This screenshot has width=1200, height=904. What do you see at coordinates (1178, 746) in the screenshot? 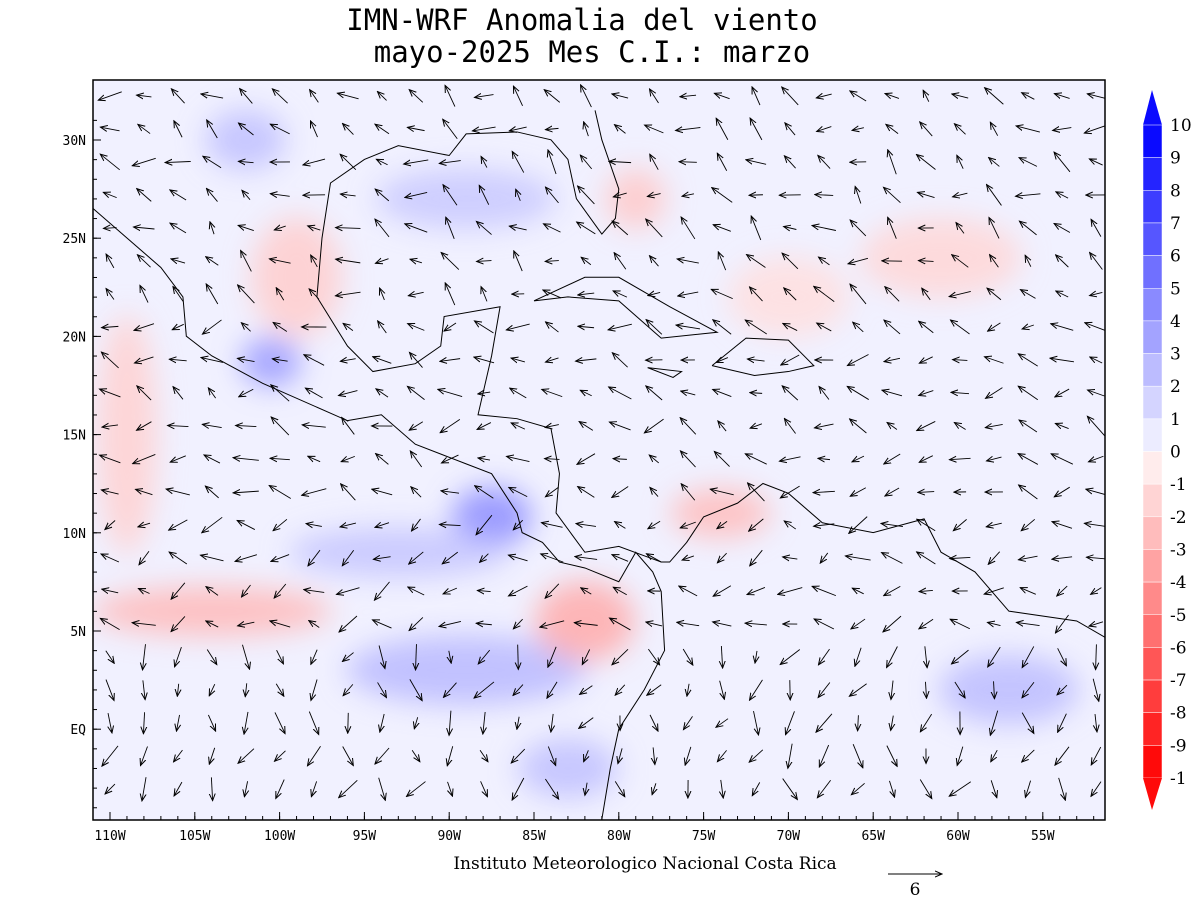
I see `colorbar-label: -9` at bounding box center [1178, 746].